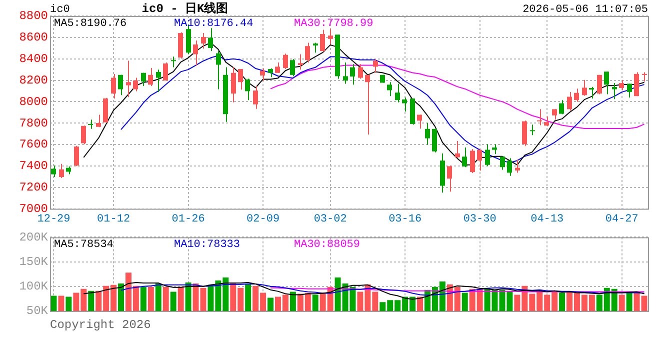 This screenshot has width=660, height=360. What do you see at coordinates (33, 145) in the screenshot?
I see `y-tick-label: 7600` at bounding box center [33, 145].